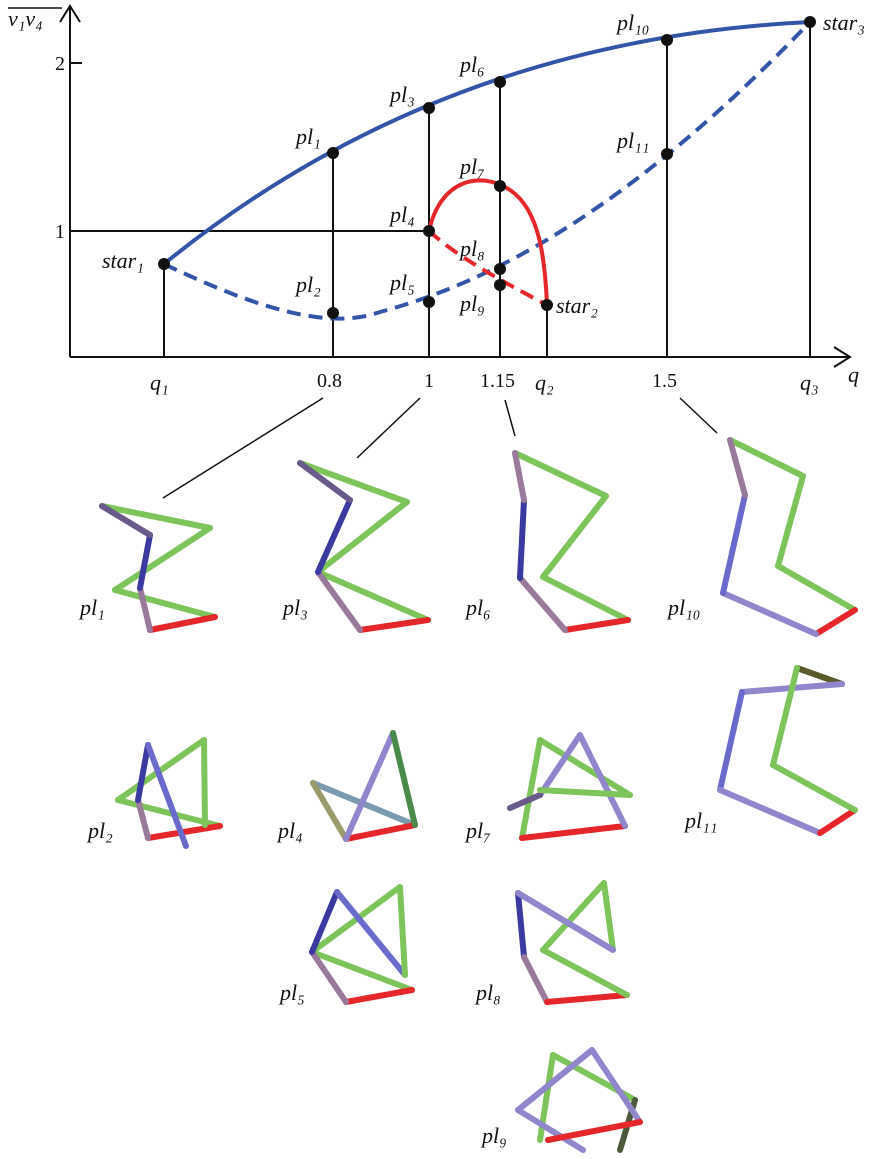 The height and width of the screenshot is (1159, 880). Describe the element at coordinates (291, 992) in the screenshot. I see `config-label-pl5: pl₅` at that location.